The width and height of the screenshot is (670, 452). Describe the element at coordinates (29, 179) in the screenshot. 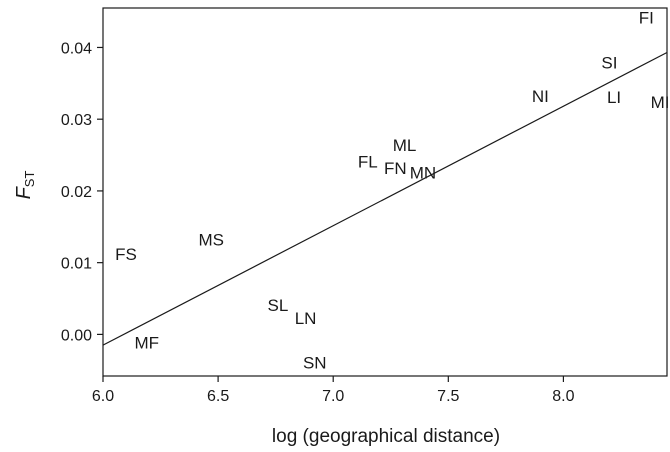

I see `y-axis-label-sub: ST` at that location.